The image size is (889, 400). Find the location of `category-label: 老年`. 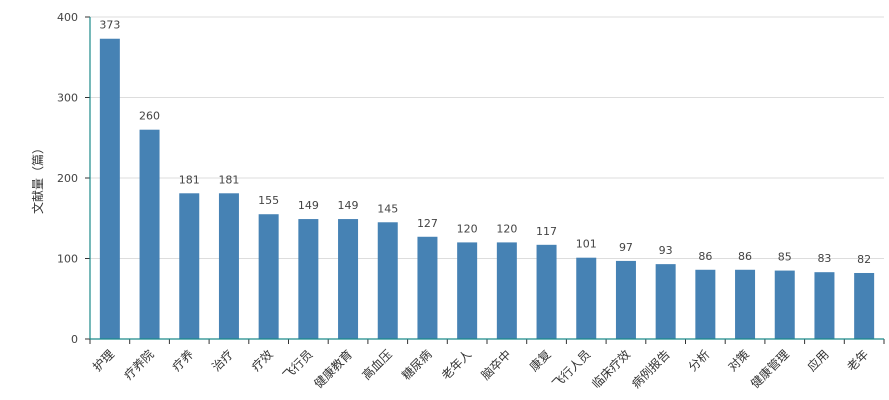

category-label: 老年 is located at coordinates (857, 360).